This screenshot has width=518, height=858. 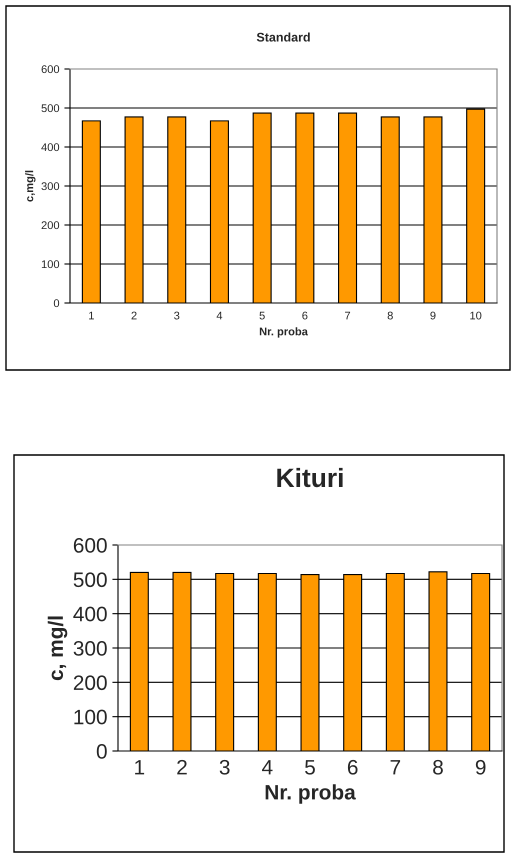 What do you see at coordinates (310, 478) in the screenshot?
I see `chart-title: Kituri` at bounding box center [310, 478].